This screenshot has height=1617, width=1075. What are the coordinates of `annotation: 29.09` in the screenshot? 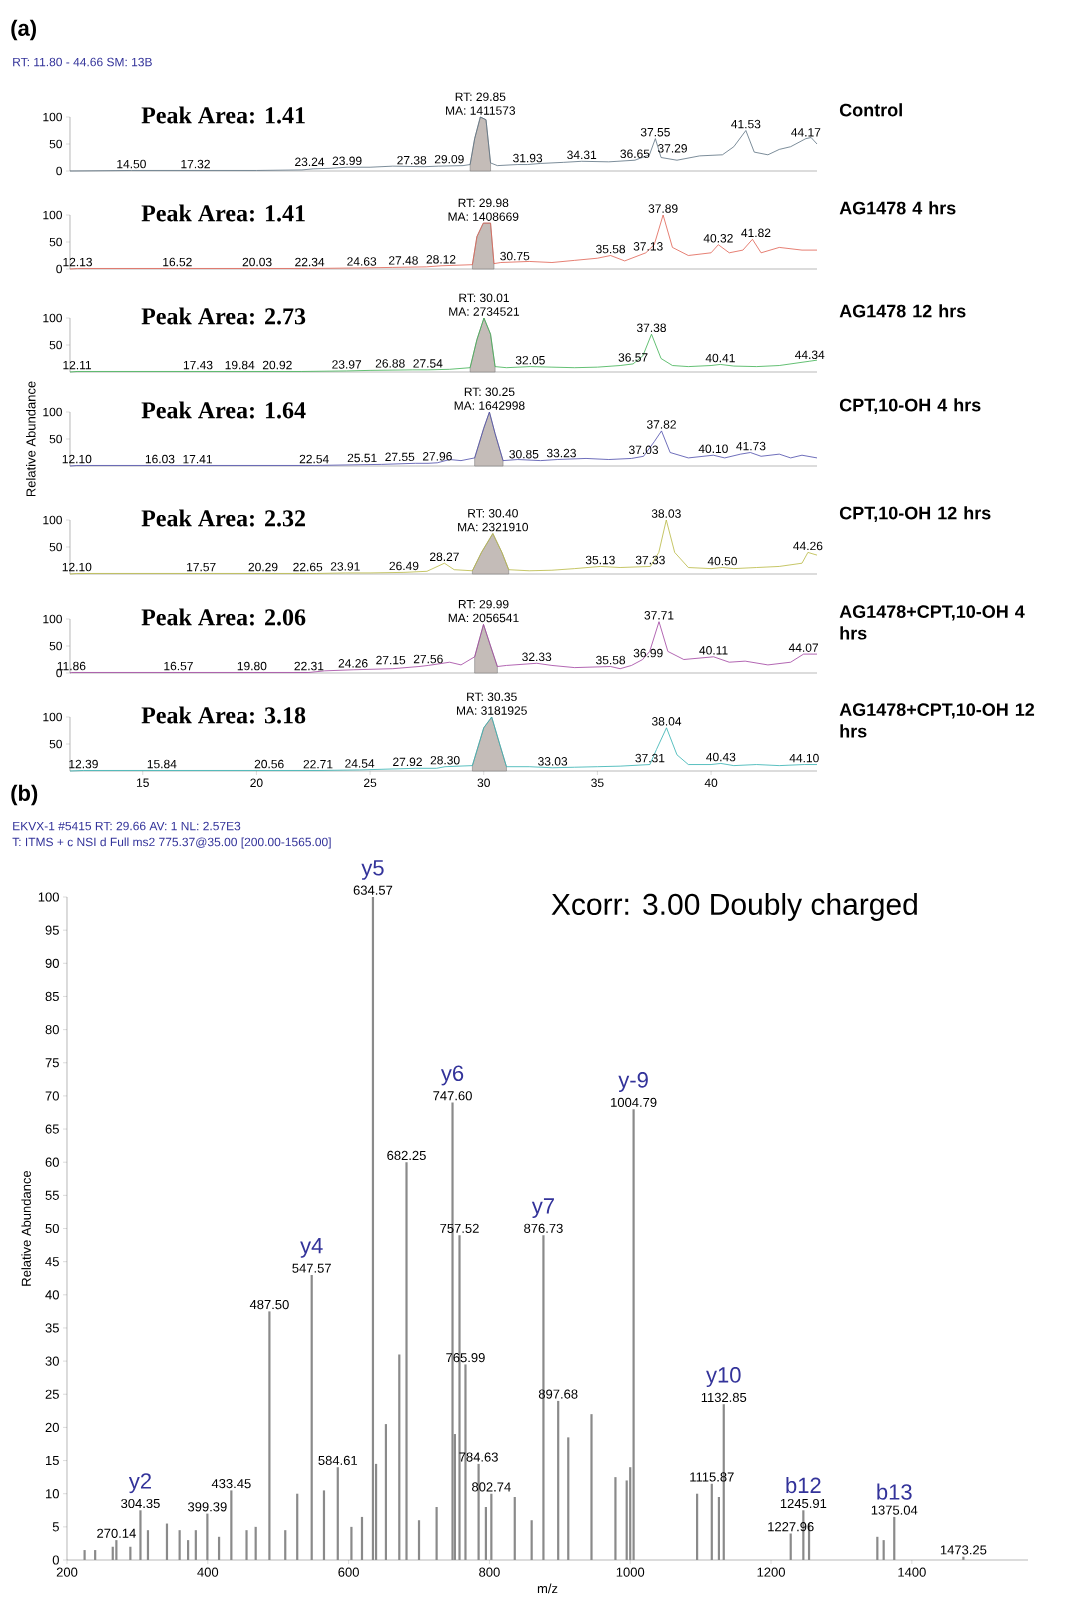 It's located at (449, 159).